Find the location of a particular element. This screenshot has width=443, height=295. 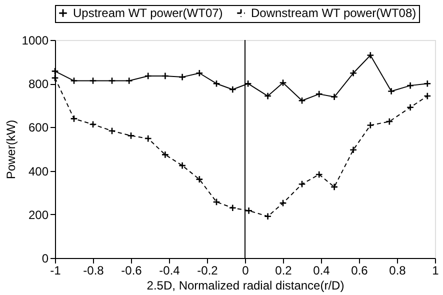

y-tick-label: 200 is located at coordinates (38, 215).